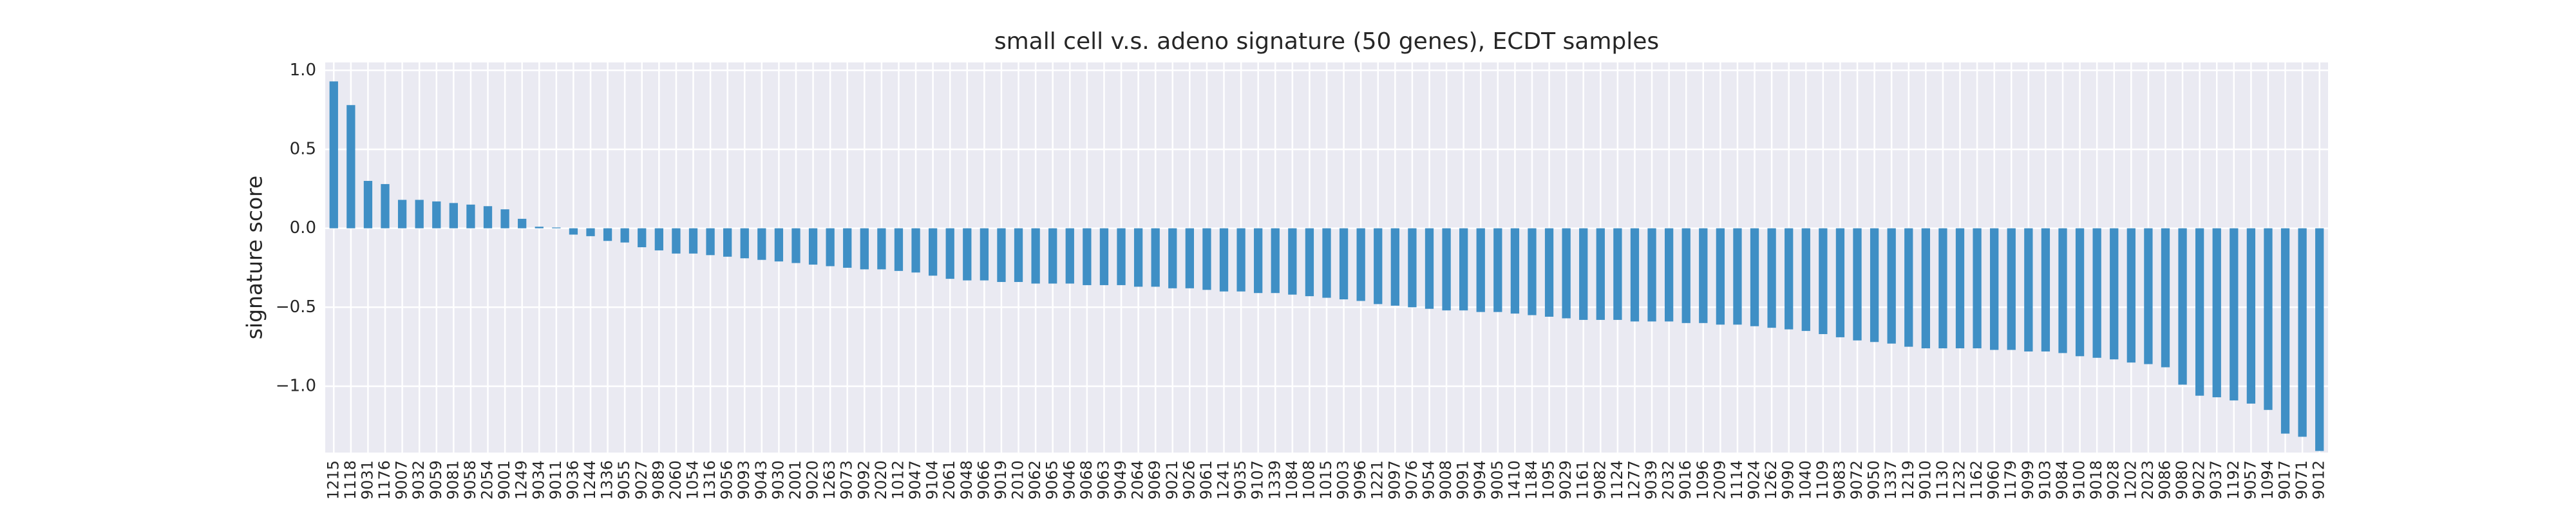 The width and height of the screenshot is (2576, 515). What do you see at coordinates (1360, 480) in the screenshot?
I see `x-tick-label: 9096` at bounding box center [1360, 480].